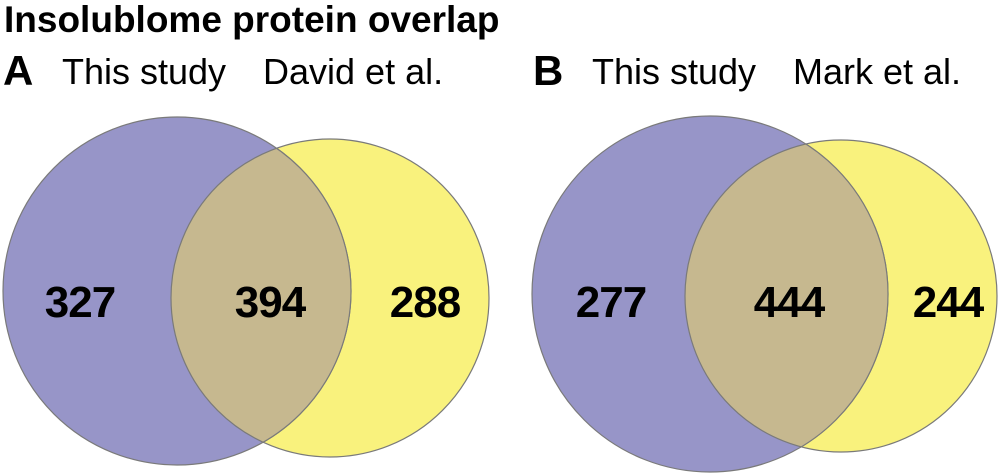 This screenshot has width=1000, height=476. I want to click on panel-a-label: A, so click(18, 70).